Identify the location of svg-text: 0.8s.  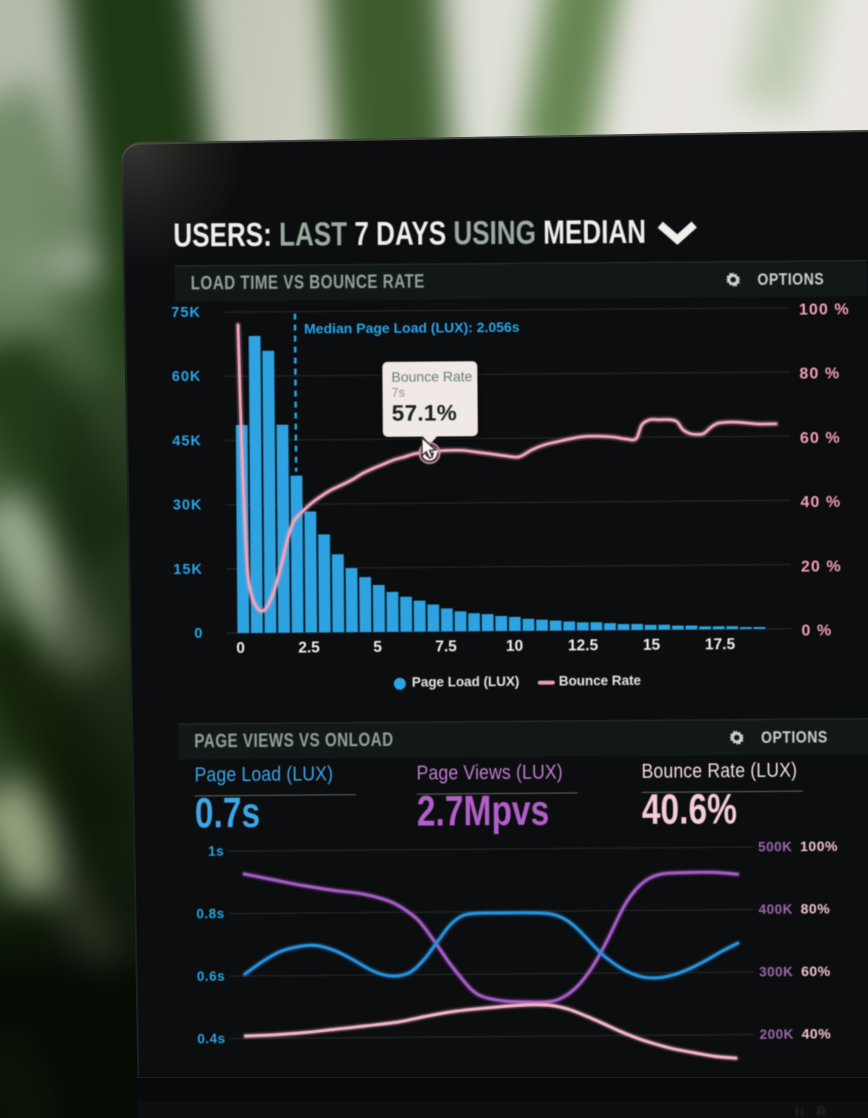
(210, 913).